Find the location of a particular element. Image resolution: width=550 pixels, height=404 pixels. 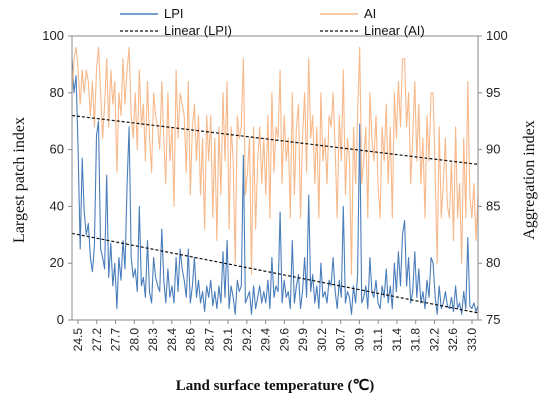

x-tick-label: 30.9 is located at coordinates (359, 340).